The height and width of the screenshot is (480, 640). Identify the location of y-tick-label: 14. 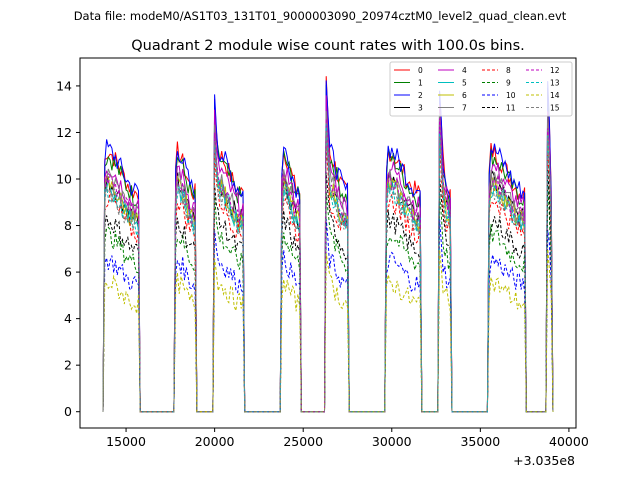
(64, 85).